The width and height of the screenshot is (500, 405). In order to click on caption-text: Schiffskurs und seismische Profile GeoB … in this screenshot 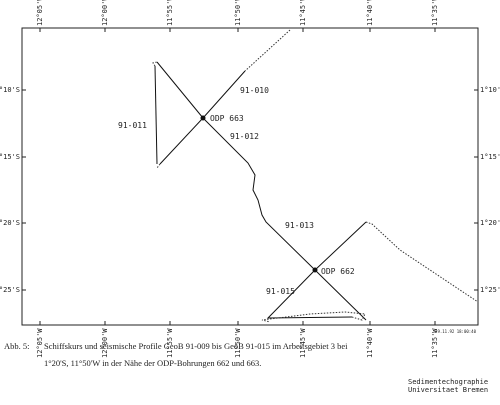, I will do `click(196, 346)`.